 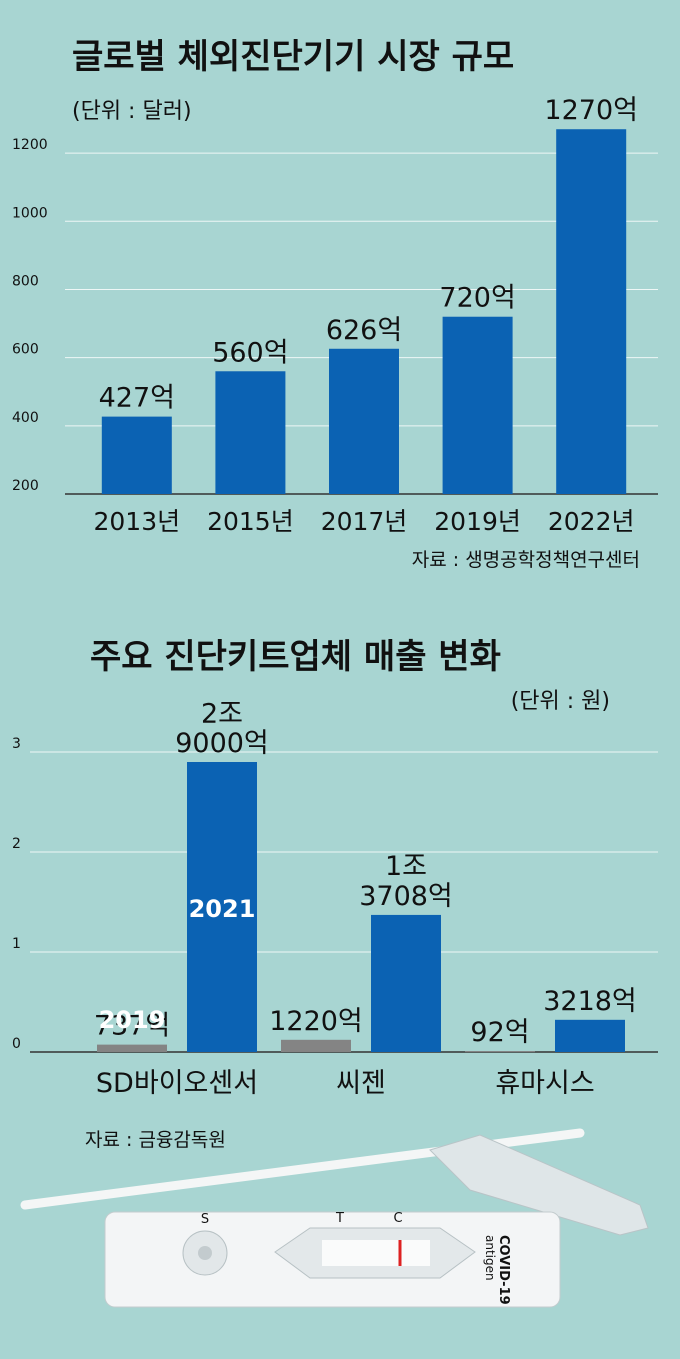 I want to click on value-label: 1조 3708억, so click(x=406, y=881).